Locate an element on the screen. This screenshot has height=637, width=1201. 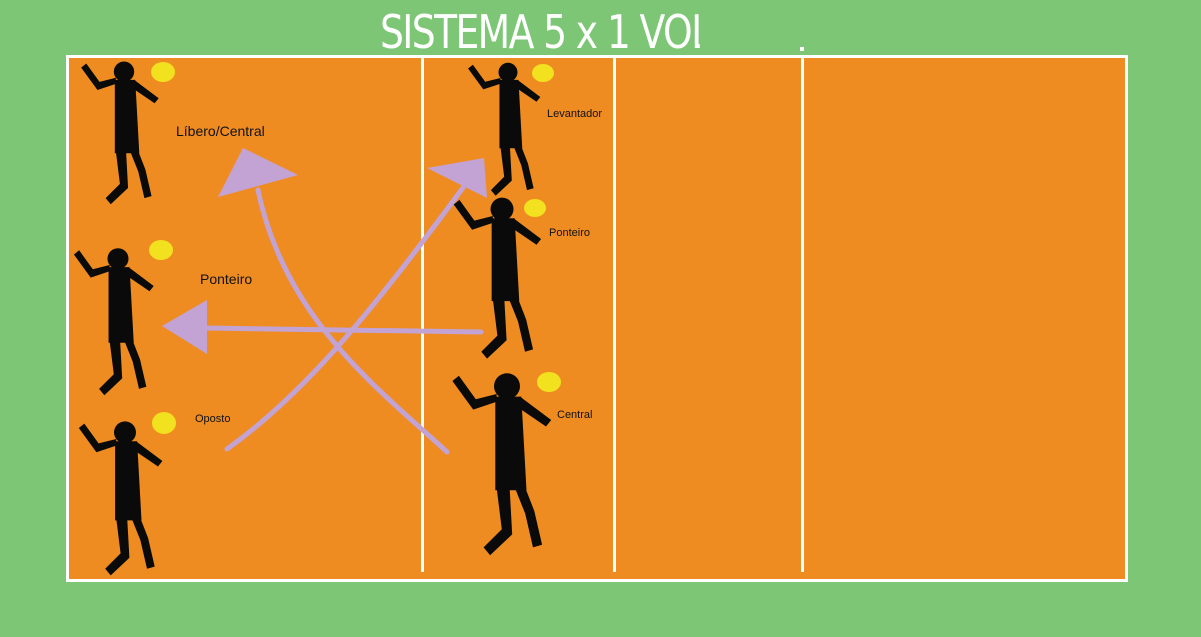
rotation-arrows is located at coordinates (343, 318).